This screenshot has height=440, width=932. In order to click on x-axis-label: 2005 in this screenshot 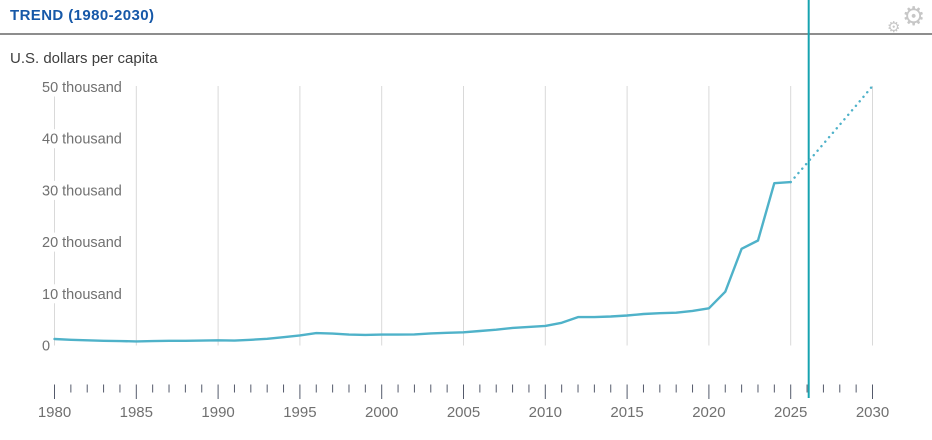, I will do `click(463, 412)`.